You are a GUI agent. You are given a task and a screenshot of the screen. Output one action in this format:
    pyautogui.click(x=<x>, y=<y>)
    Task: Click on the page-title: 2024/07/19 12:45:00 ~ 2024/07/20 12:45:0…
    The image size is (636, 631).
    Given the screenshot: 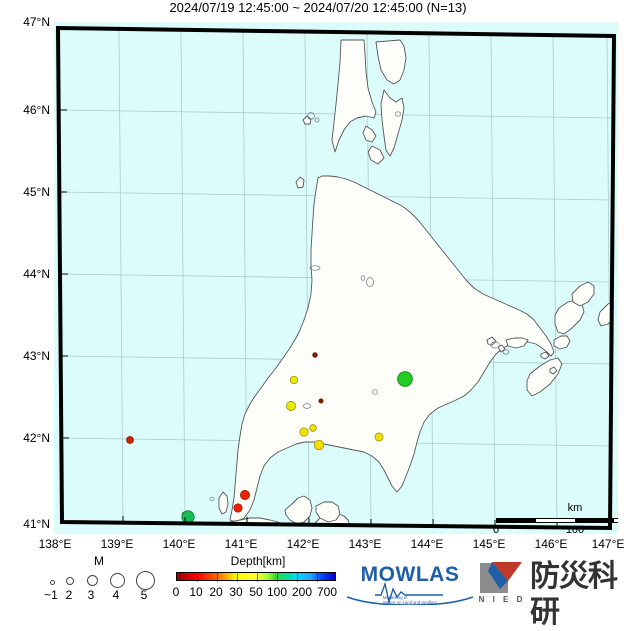 What is the action you would take?
    pyautogui.click(x=318, y=7)
    